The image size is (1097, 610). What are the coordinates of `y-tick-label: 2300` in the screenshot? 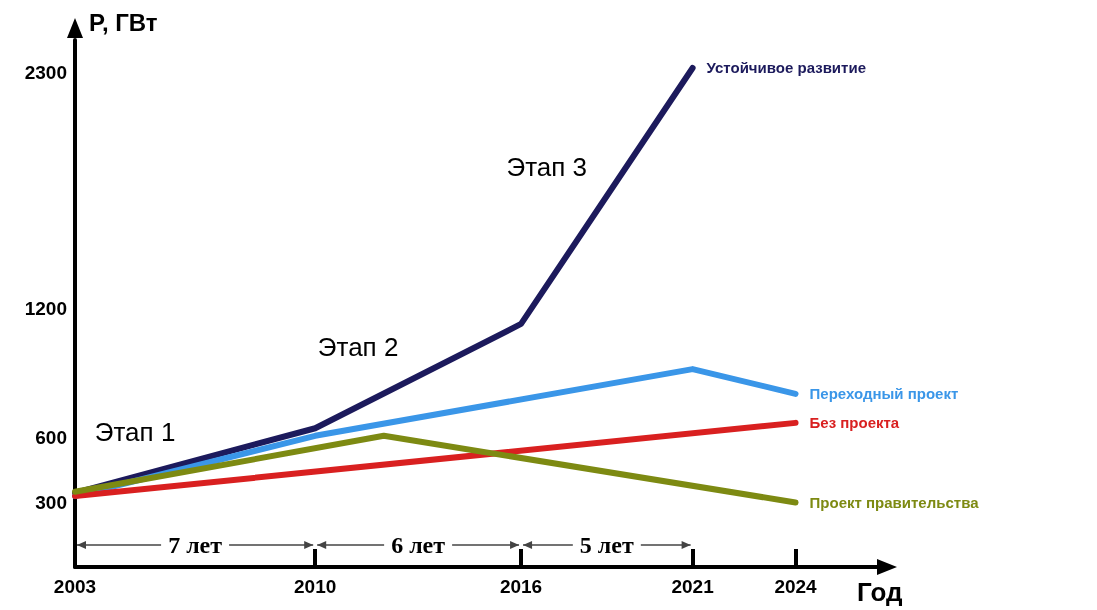 It's located at (45, 72).